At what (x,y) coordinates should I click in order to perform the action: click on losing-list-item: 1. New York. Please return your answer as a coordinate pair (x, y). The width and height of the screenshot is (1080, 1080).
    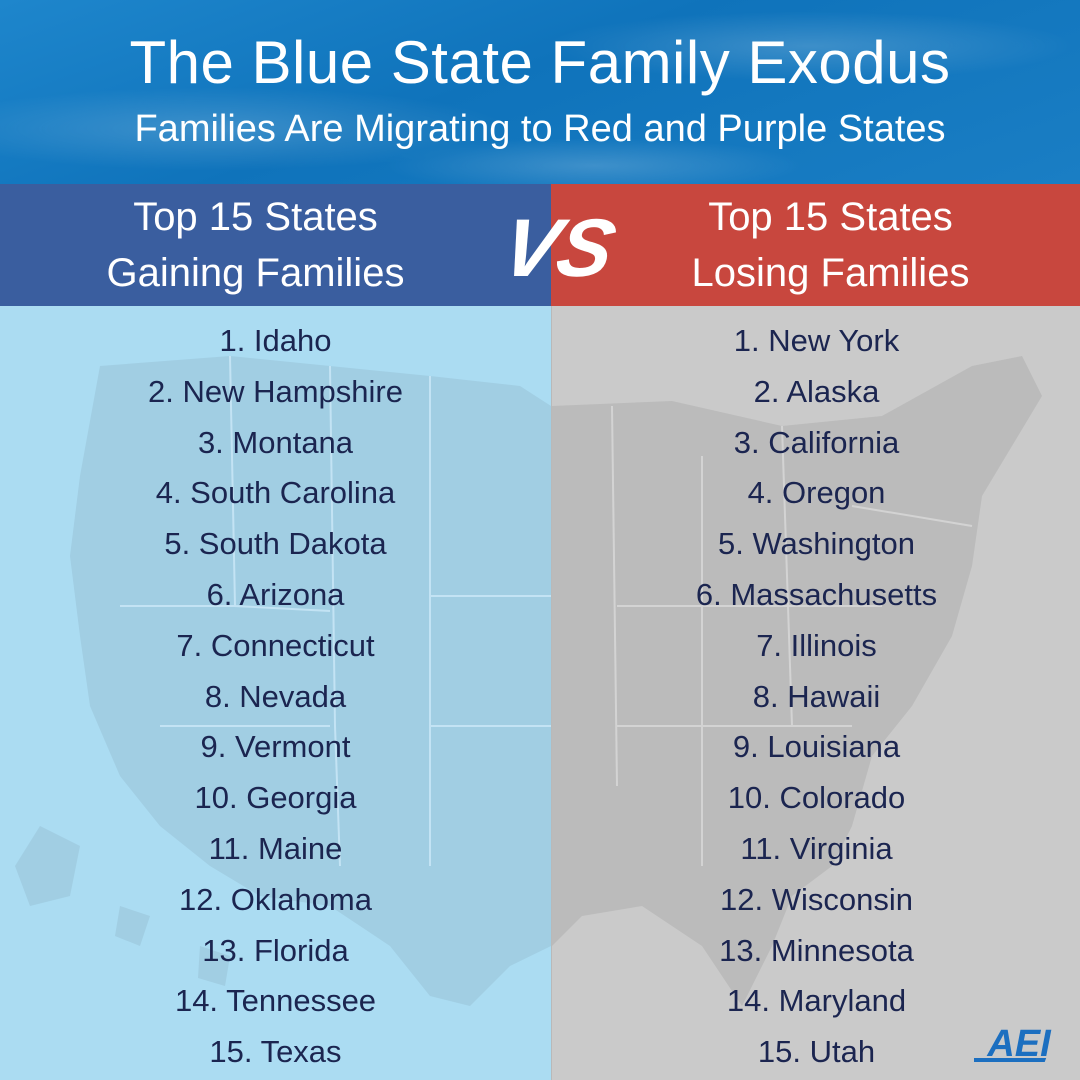
    Looking at the image, I should click on (816, 340).